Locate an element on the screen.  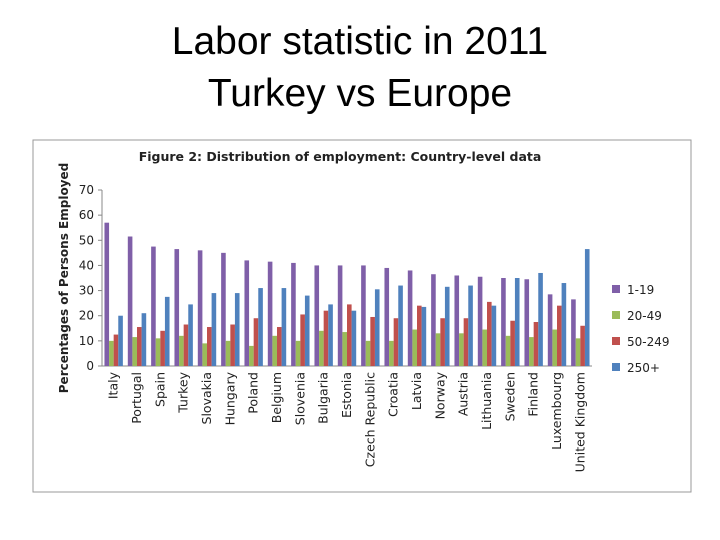
x-tick-label: Estonia is located at coordinates (346, 395).